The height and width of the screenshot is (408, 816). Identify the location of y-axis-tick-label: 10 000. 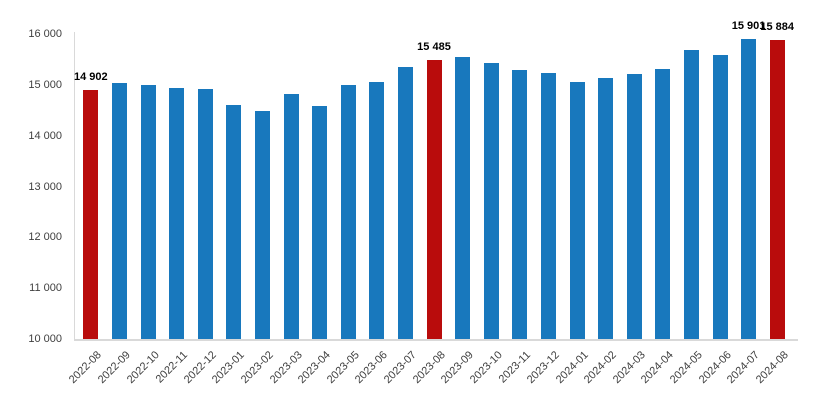
(45, 339).